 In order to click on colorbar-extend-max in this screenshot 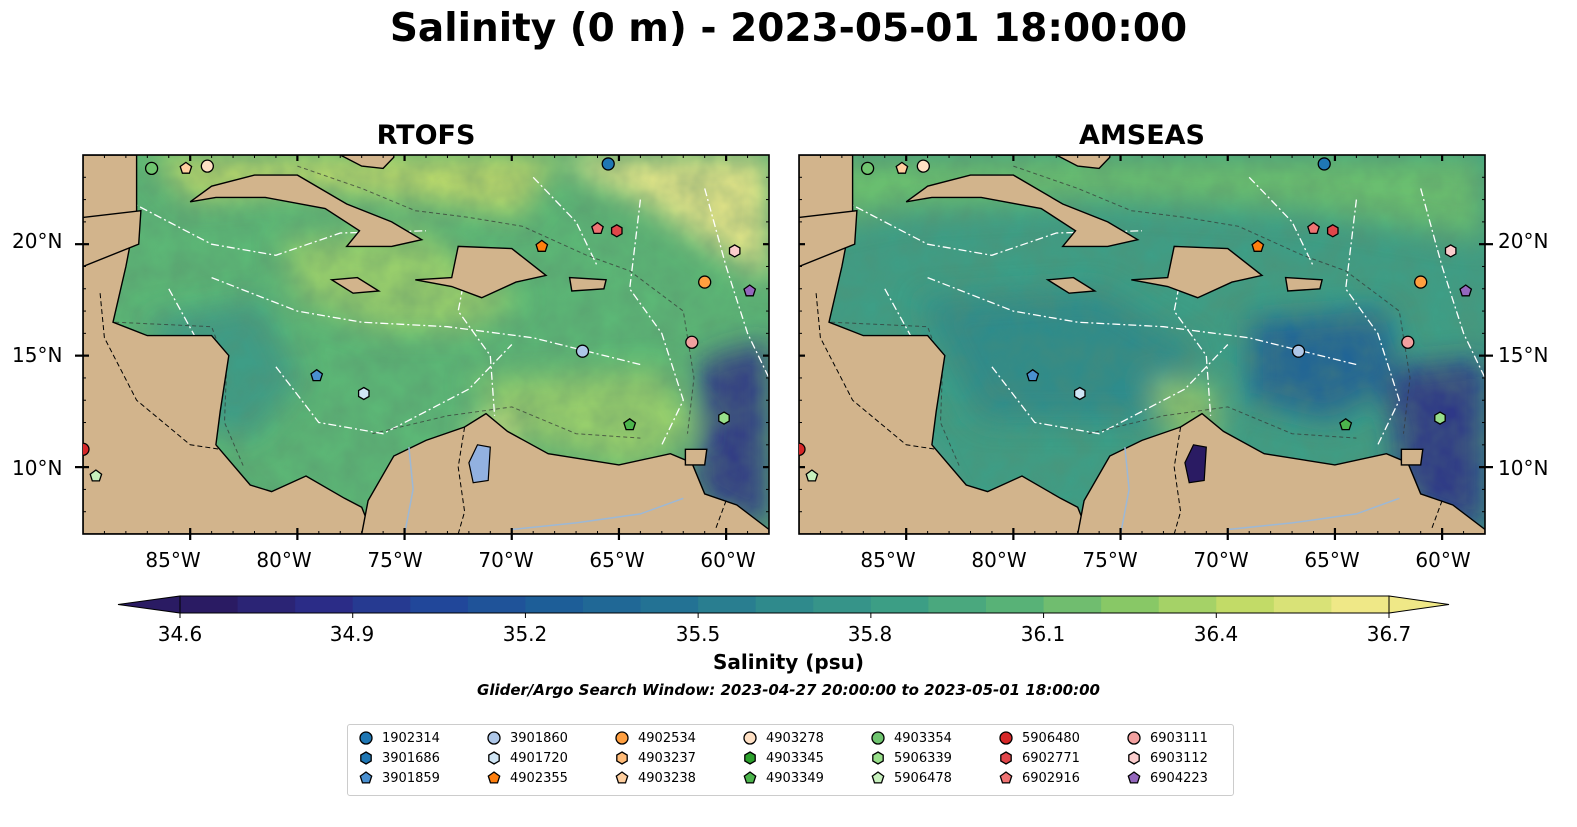, I will do `click(1419, 604)`.